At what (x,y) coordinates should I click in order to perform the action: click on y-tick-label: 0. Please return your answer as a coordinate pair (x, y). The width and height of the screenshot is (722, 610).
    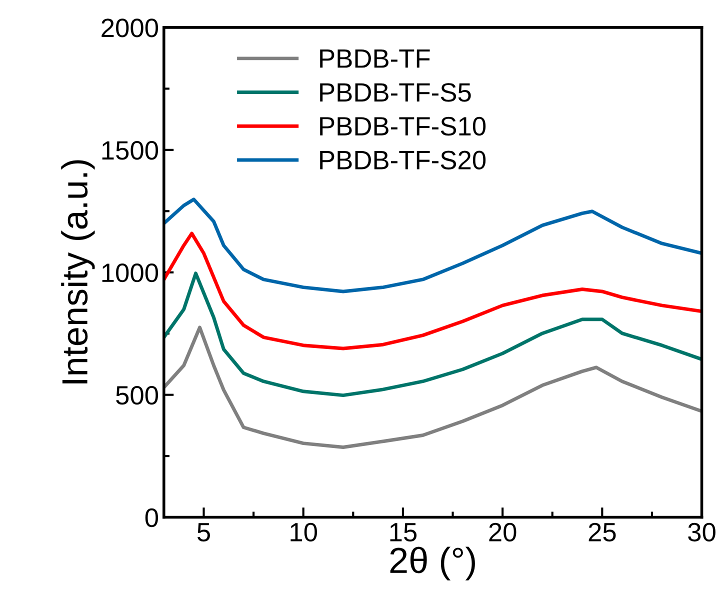
    Looking at the image, I should click on (151, 518).